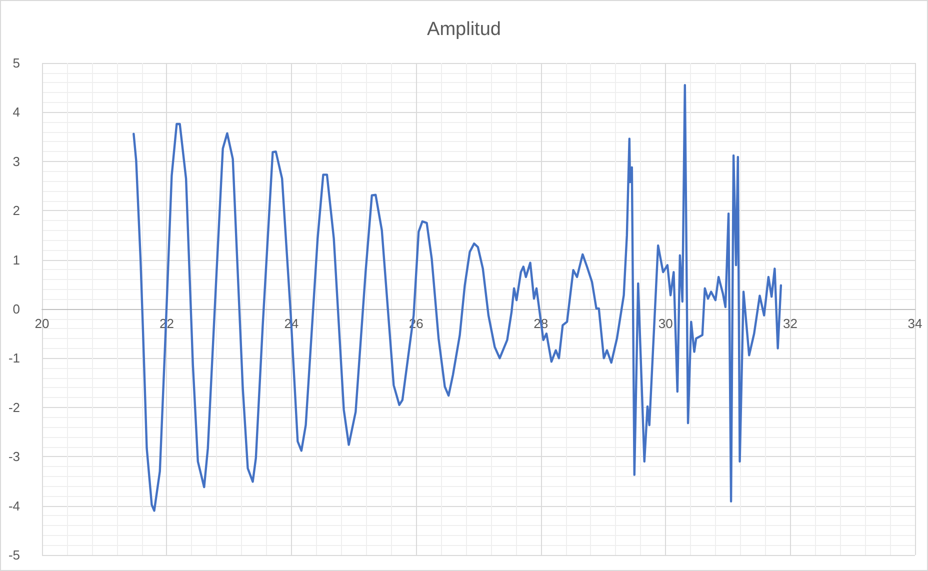 This screenshot has height=571, width=928. What do you see at coordinates (16, 309) in the screenshot?
I see `y-tick-label: 0` at bounding box center [16, 309].